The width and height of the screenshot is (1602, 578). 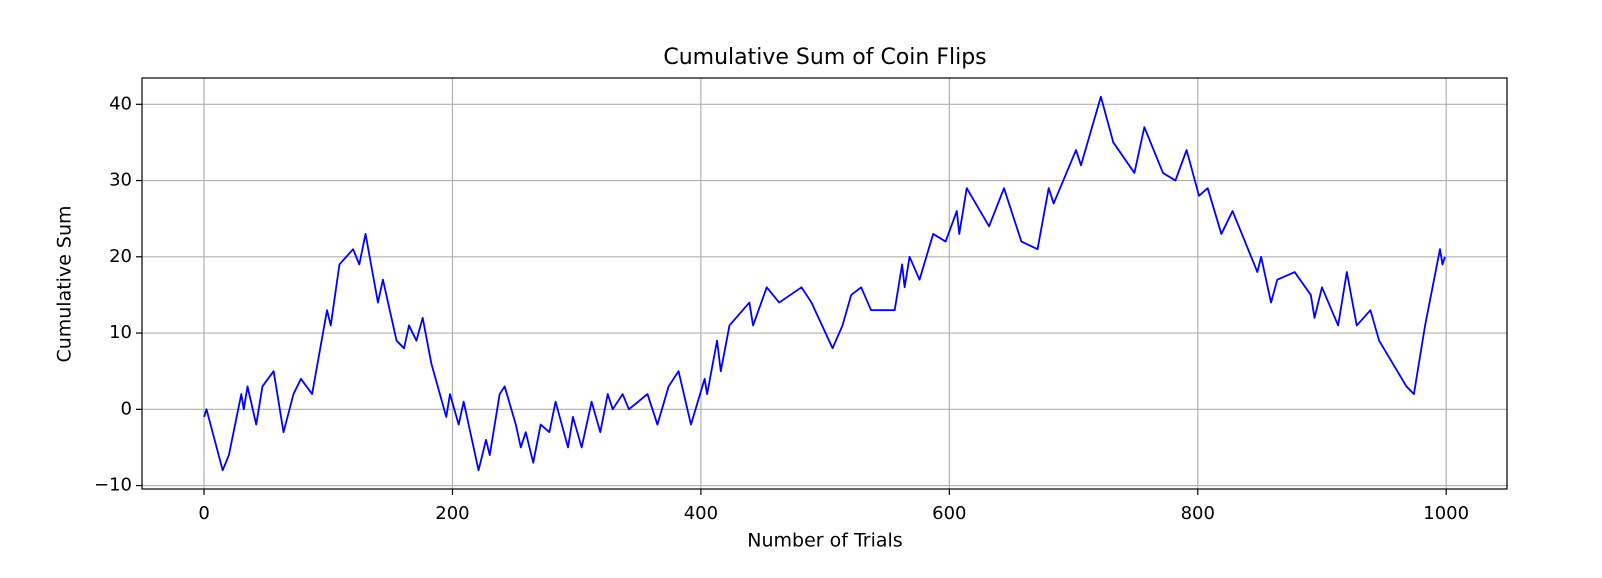 I want to click on y-tick-label: 0, so click(x=126, y=408).